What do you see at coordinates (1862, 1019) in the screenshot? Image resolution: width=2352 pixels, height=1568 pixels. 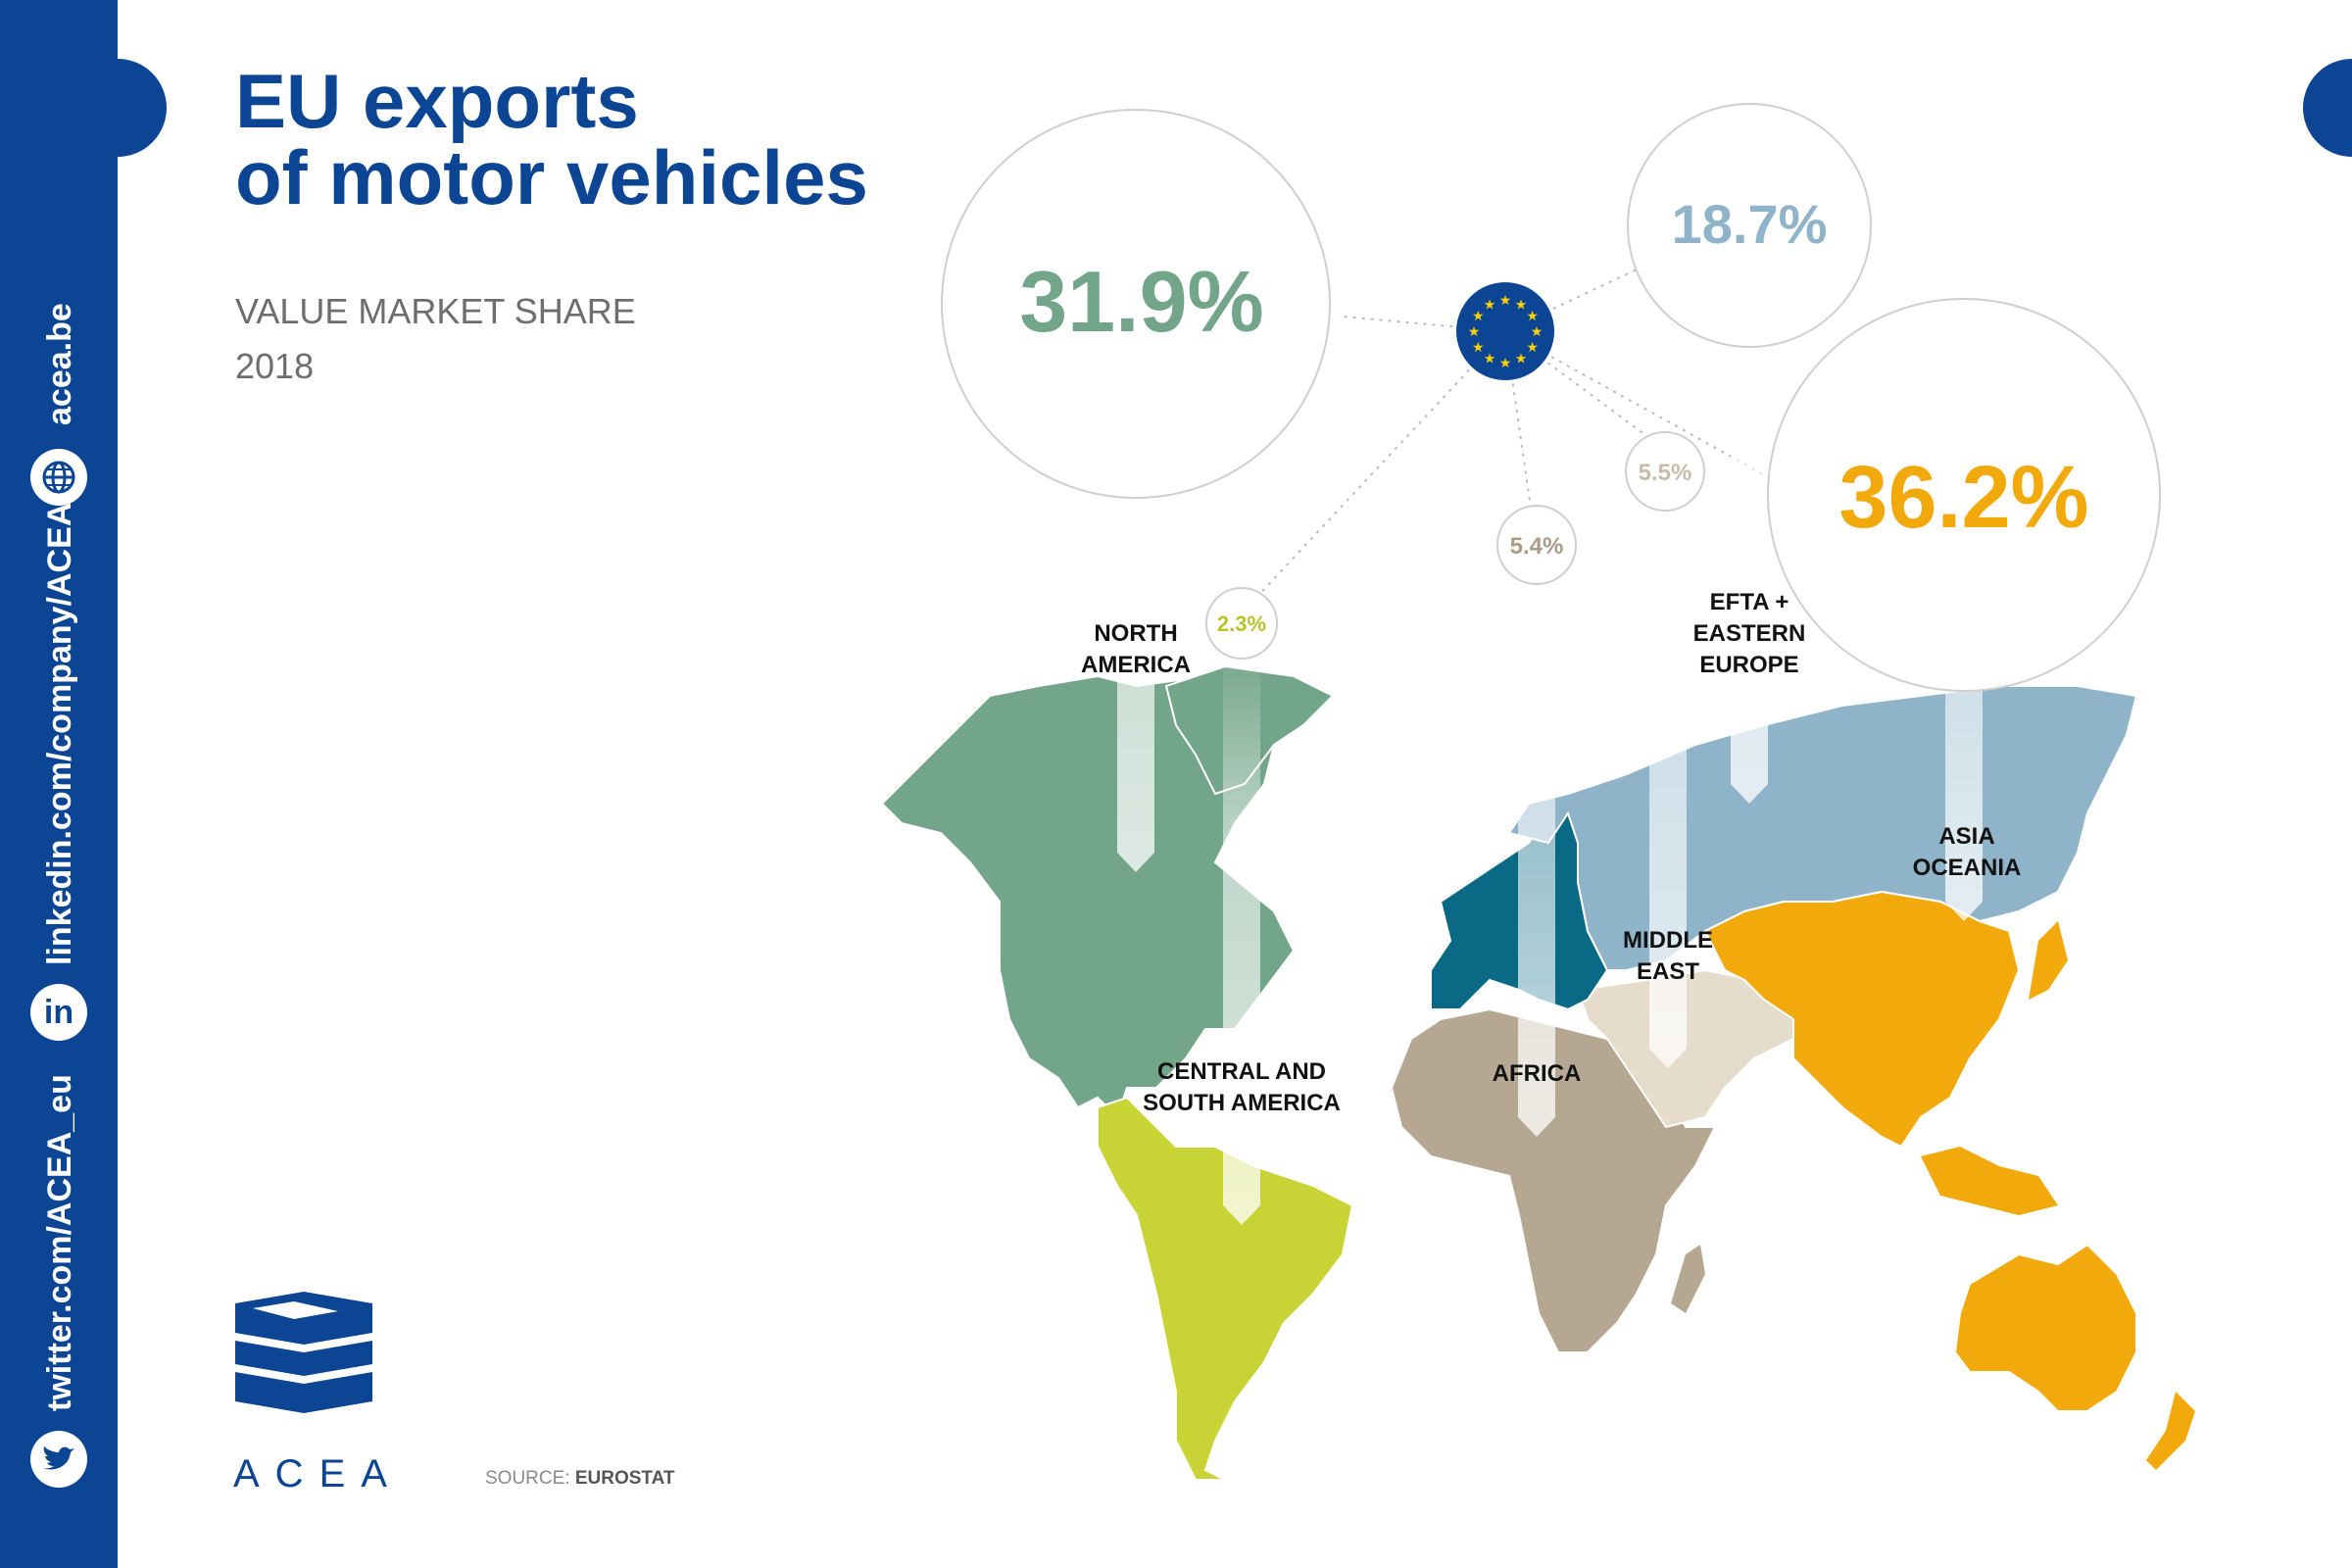 I see `asia-shape` at bounding box center [1862, 1019].